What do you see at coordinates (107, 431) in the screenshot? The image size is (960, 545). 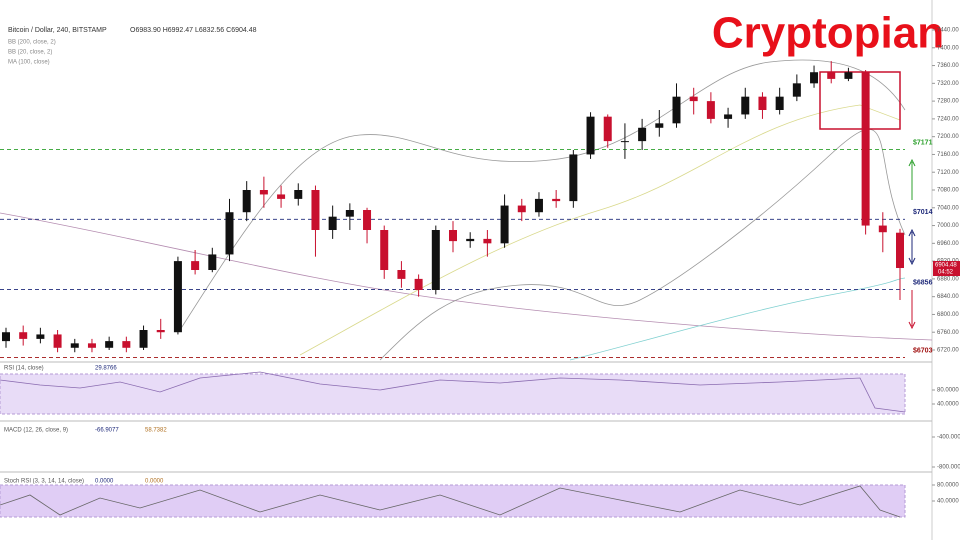 I see `pane-reading: -66.9077` at bounding box center [107, 431].